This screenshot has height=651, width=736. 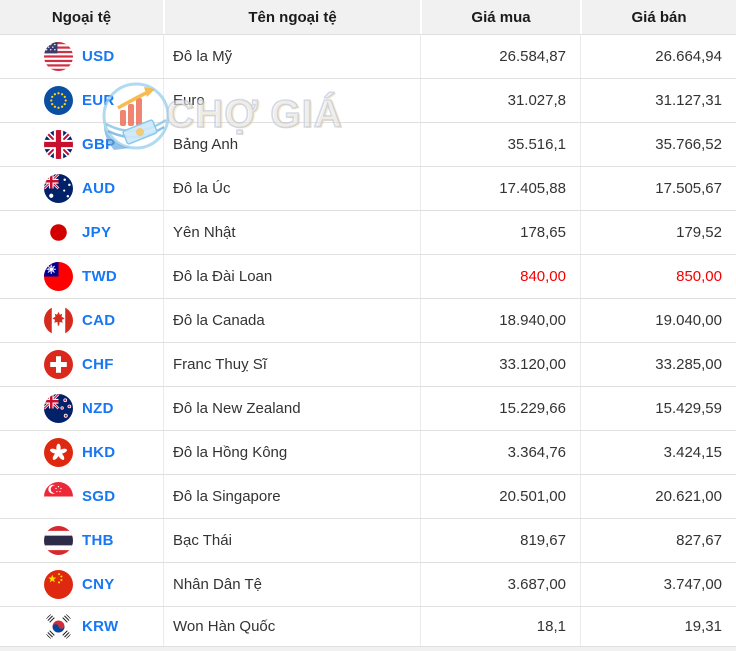 What do you see at coordinates (291, 320) in the screenshot?
I see `currency-name: Đô la Canada` at bounding box center [291, 320].